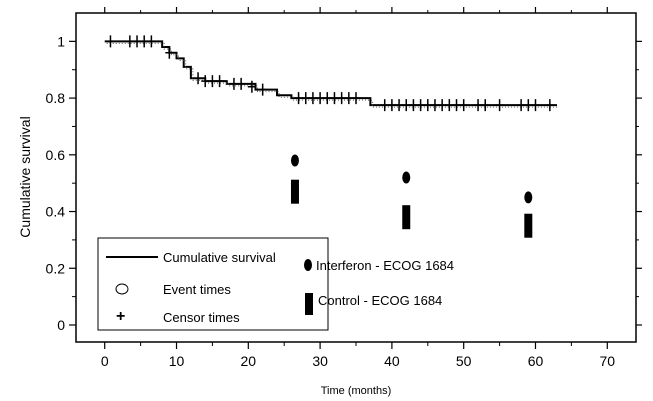 The width and height of the screenshot is (653, 401). I want to click on x-tick-label: 70, so click(607, 361).